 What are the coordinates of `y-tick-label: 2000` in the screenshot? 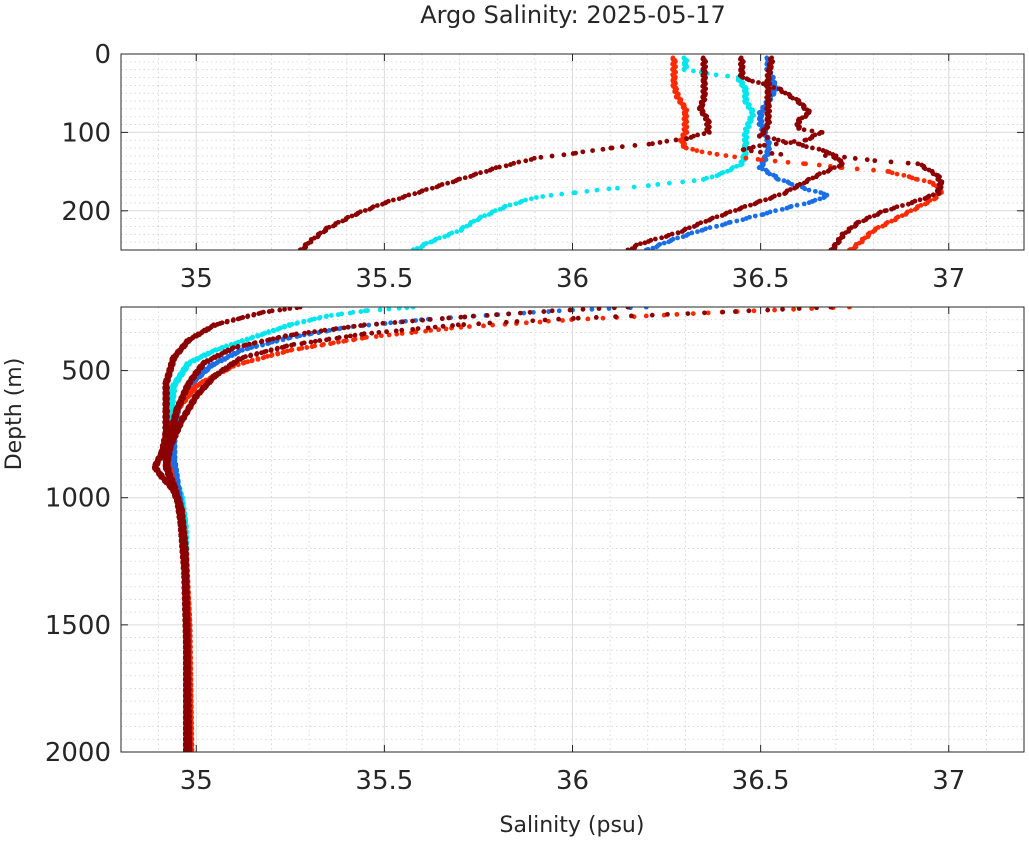 It's located at (78, 753).